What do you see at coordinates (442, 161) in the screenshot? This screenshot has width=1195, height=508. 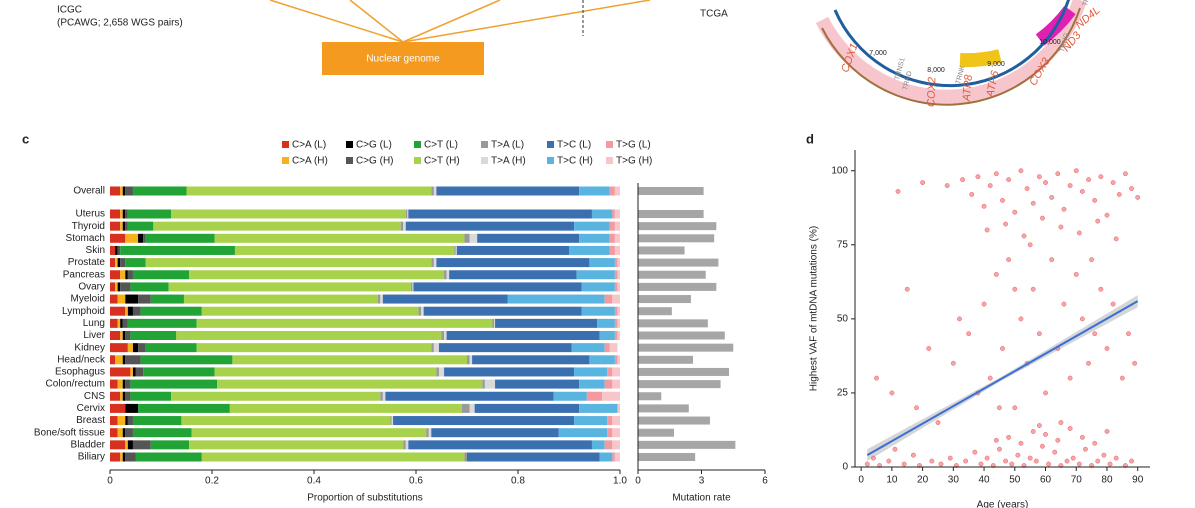 I see `legend-label: C>T (H)` at bounding box center [442, 161].